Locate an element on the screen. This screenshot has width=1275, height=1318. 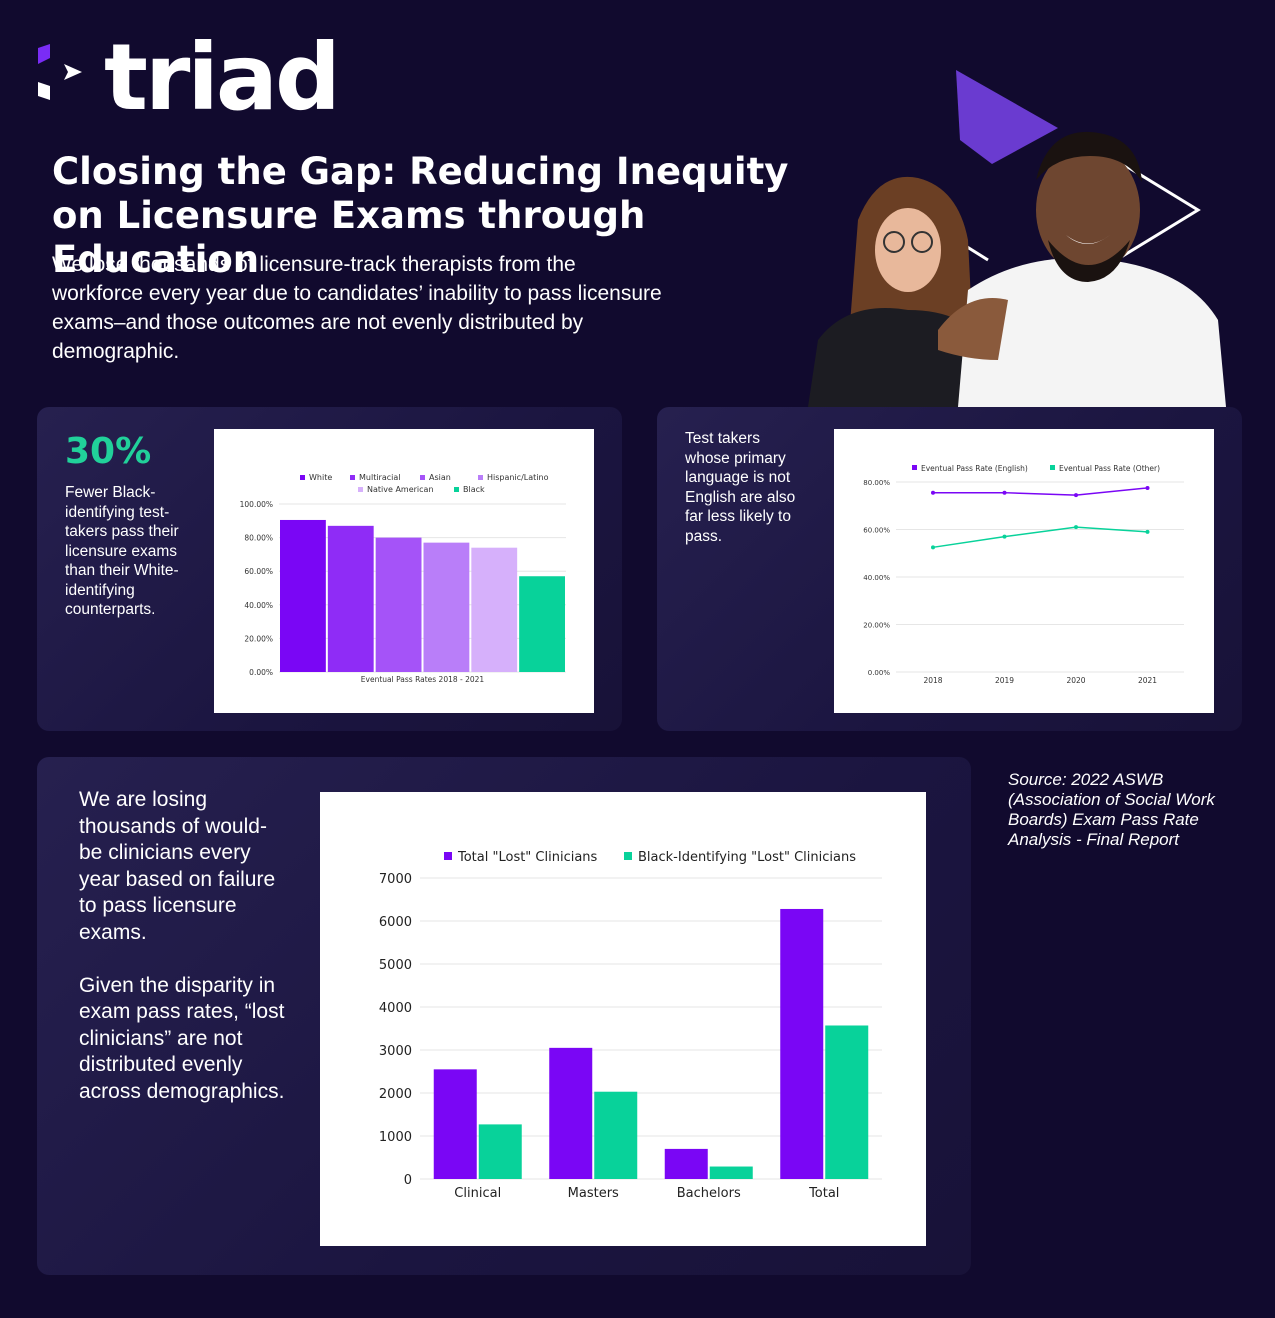
legend-label-asian: Asian is located at coordinates (440, 477).